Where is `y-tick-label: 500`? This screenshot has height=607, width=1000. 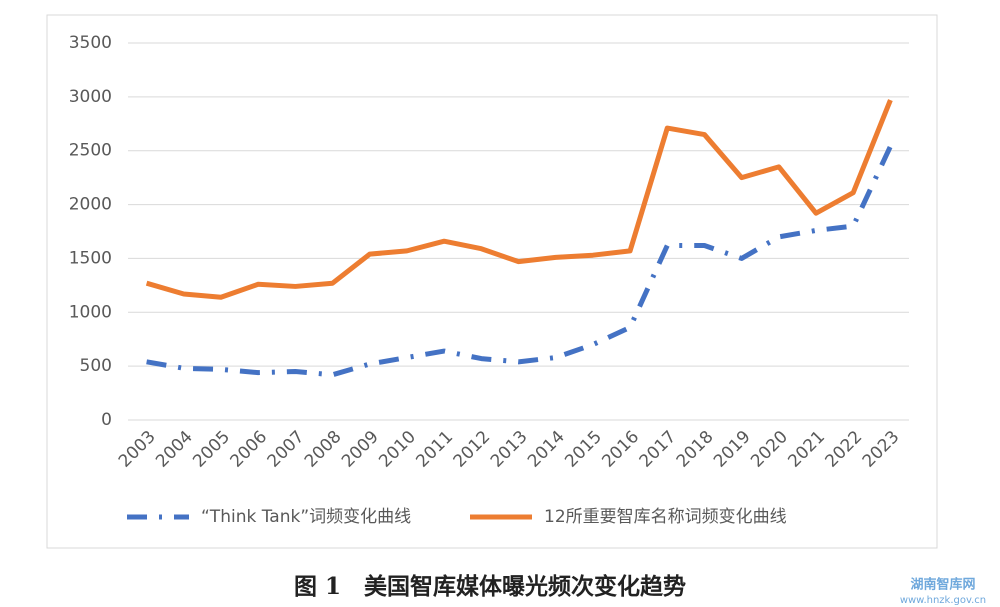 y-tick-label: 500 is located at coordinates (96, 366).